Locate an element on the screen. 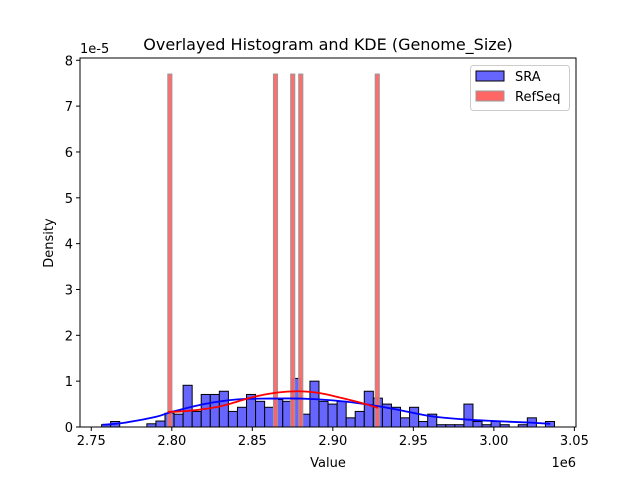 Image resolution: width=640 pixels, height=484 pixels. sra-kde-line is located at coordinates (326, 411).